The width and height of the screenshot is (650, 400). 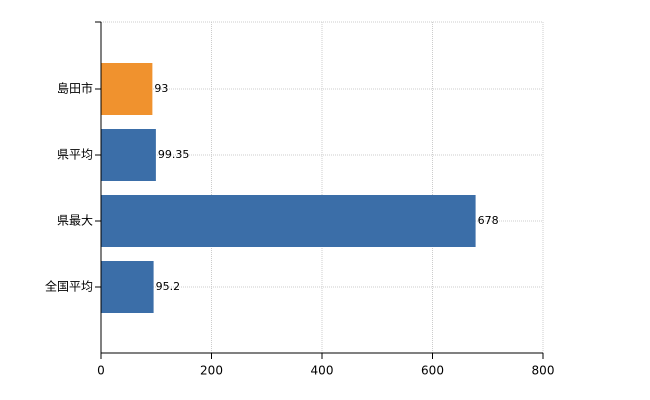 What do you see at coordinates (543, 371) in the screenshot?
I see `x-tick-label: 800` at bounding box center [543, 371].